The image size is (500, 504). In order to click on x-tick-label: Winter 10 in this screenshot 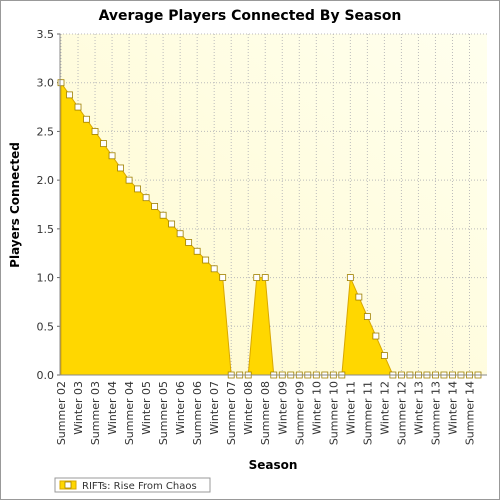, I will do `click(316, 408)`.